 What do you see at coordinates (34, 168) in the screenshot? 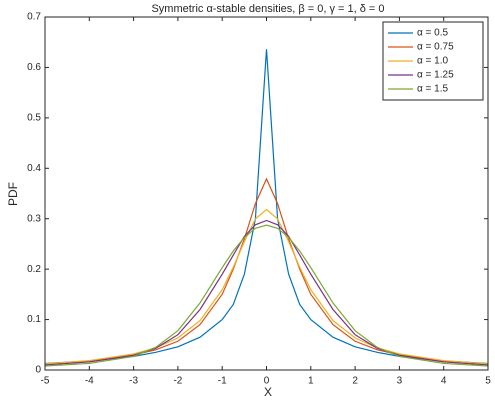
I see `y-tick-label: 0.4` at bounding box center [34, 168].